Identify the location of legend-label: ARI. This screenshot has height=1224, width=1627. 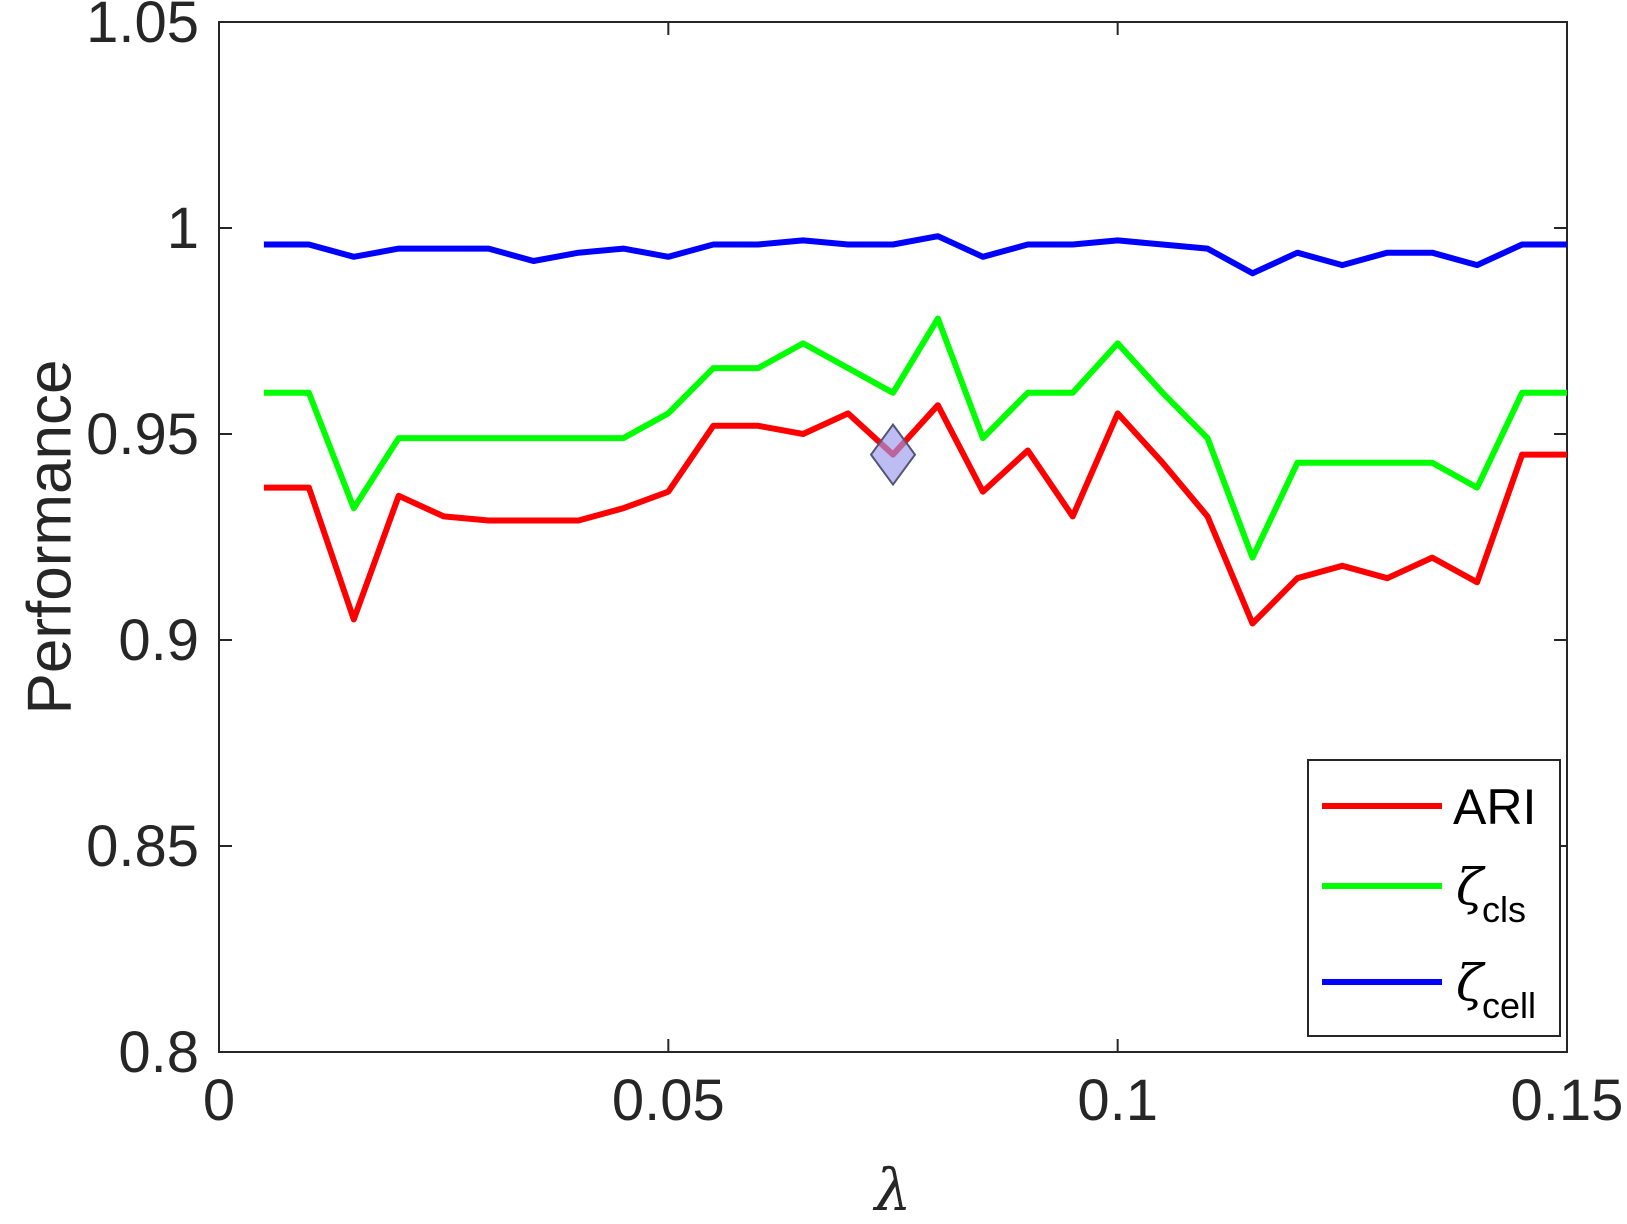
(1494, 807).